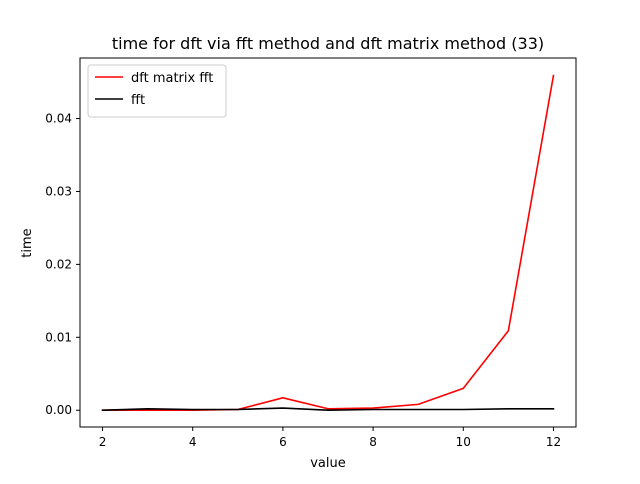 The width and height of the screenshot is (640, 484). What do you see at coordinates (138, 100) in the screenshot?
I see `legend-label: fft` at bounding box center [138, 100].